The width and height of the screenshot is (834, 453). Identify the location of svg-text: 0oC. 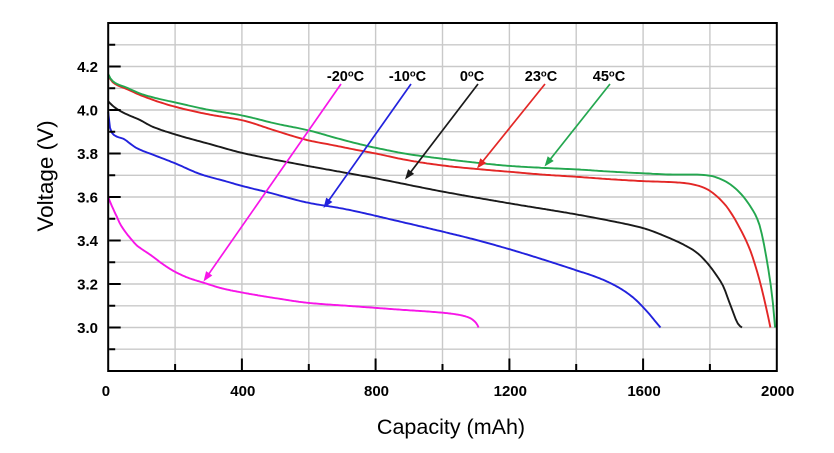
(472, 77).